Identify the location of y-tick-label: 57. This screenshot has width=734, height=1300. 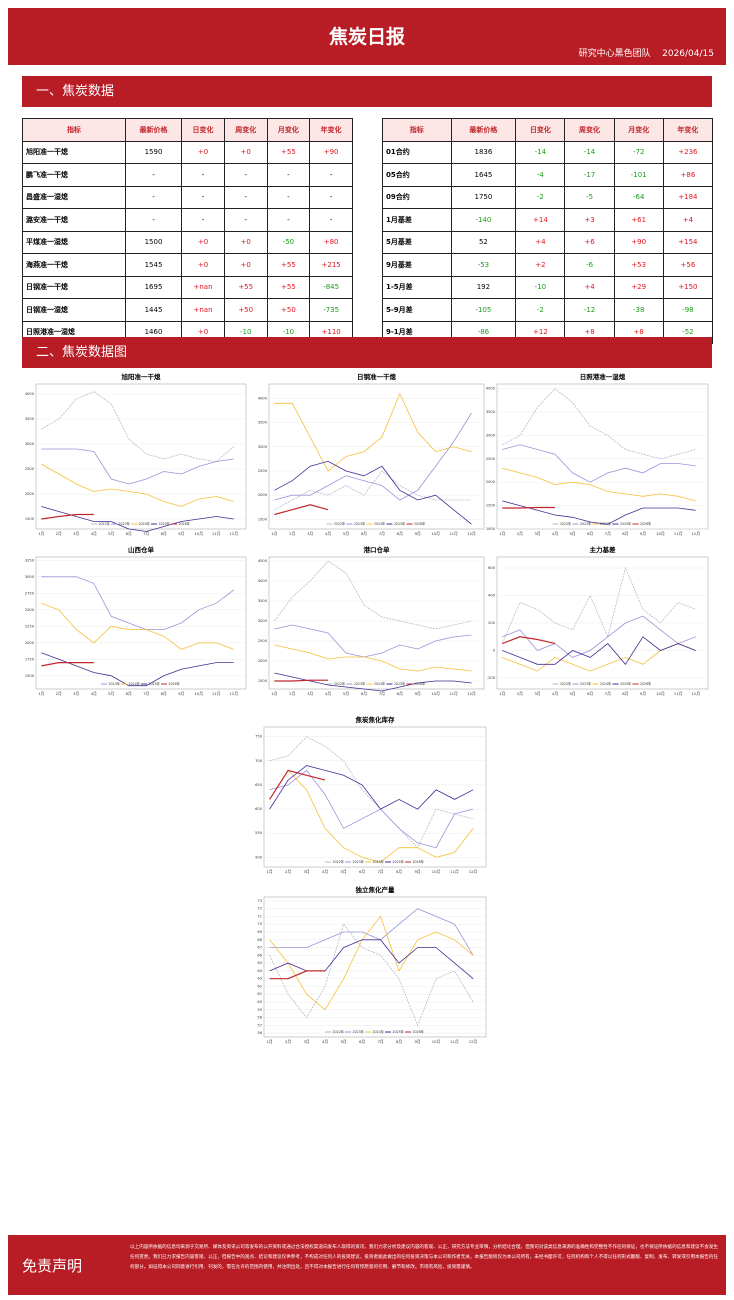
(259, 1025).